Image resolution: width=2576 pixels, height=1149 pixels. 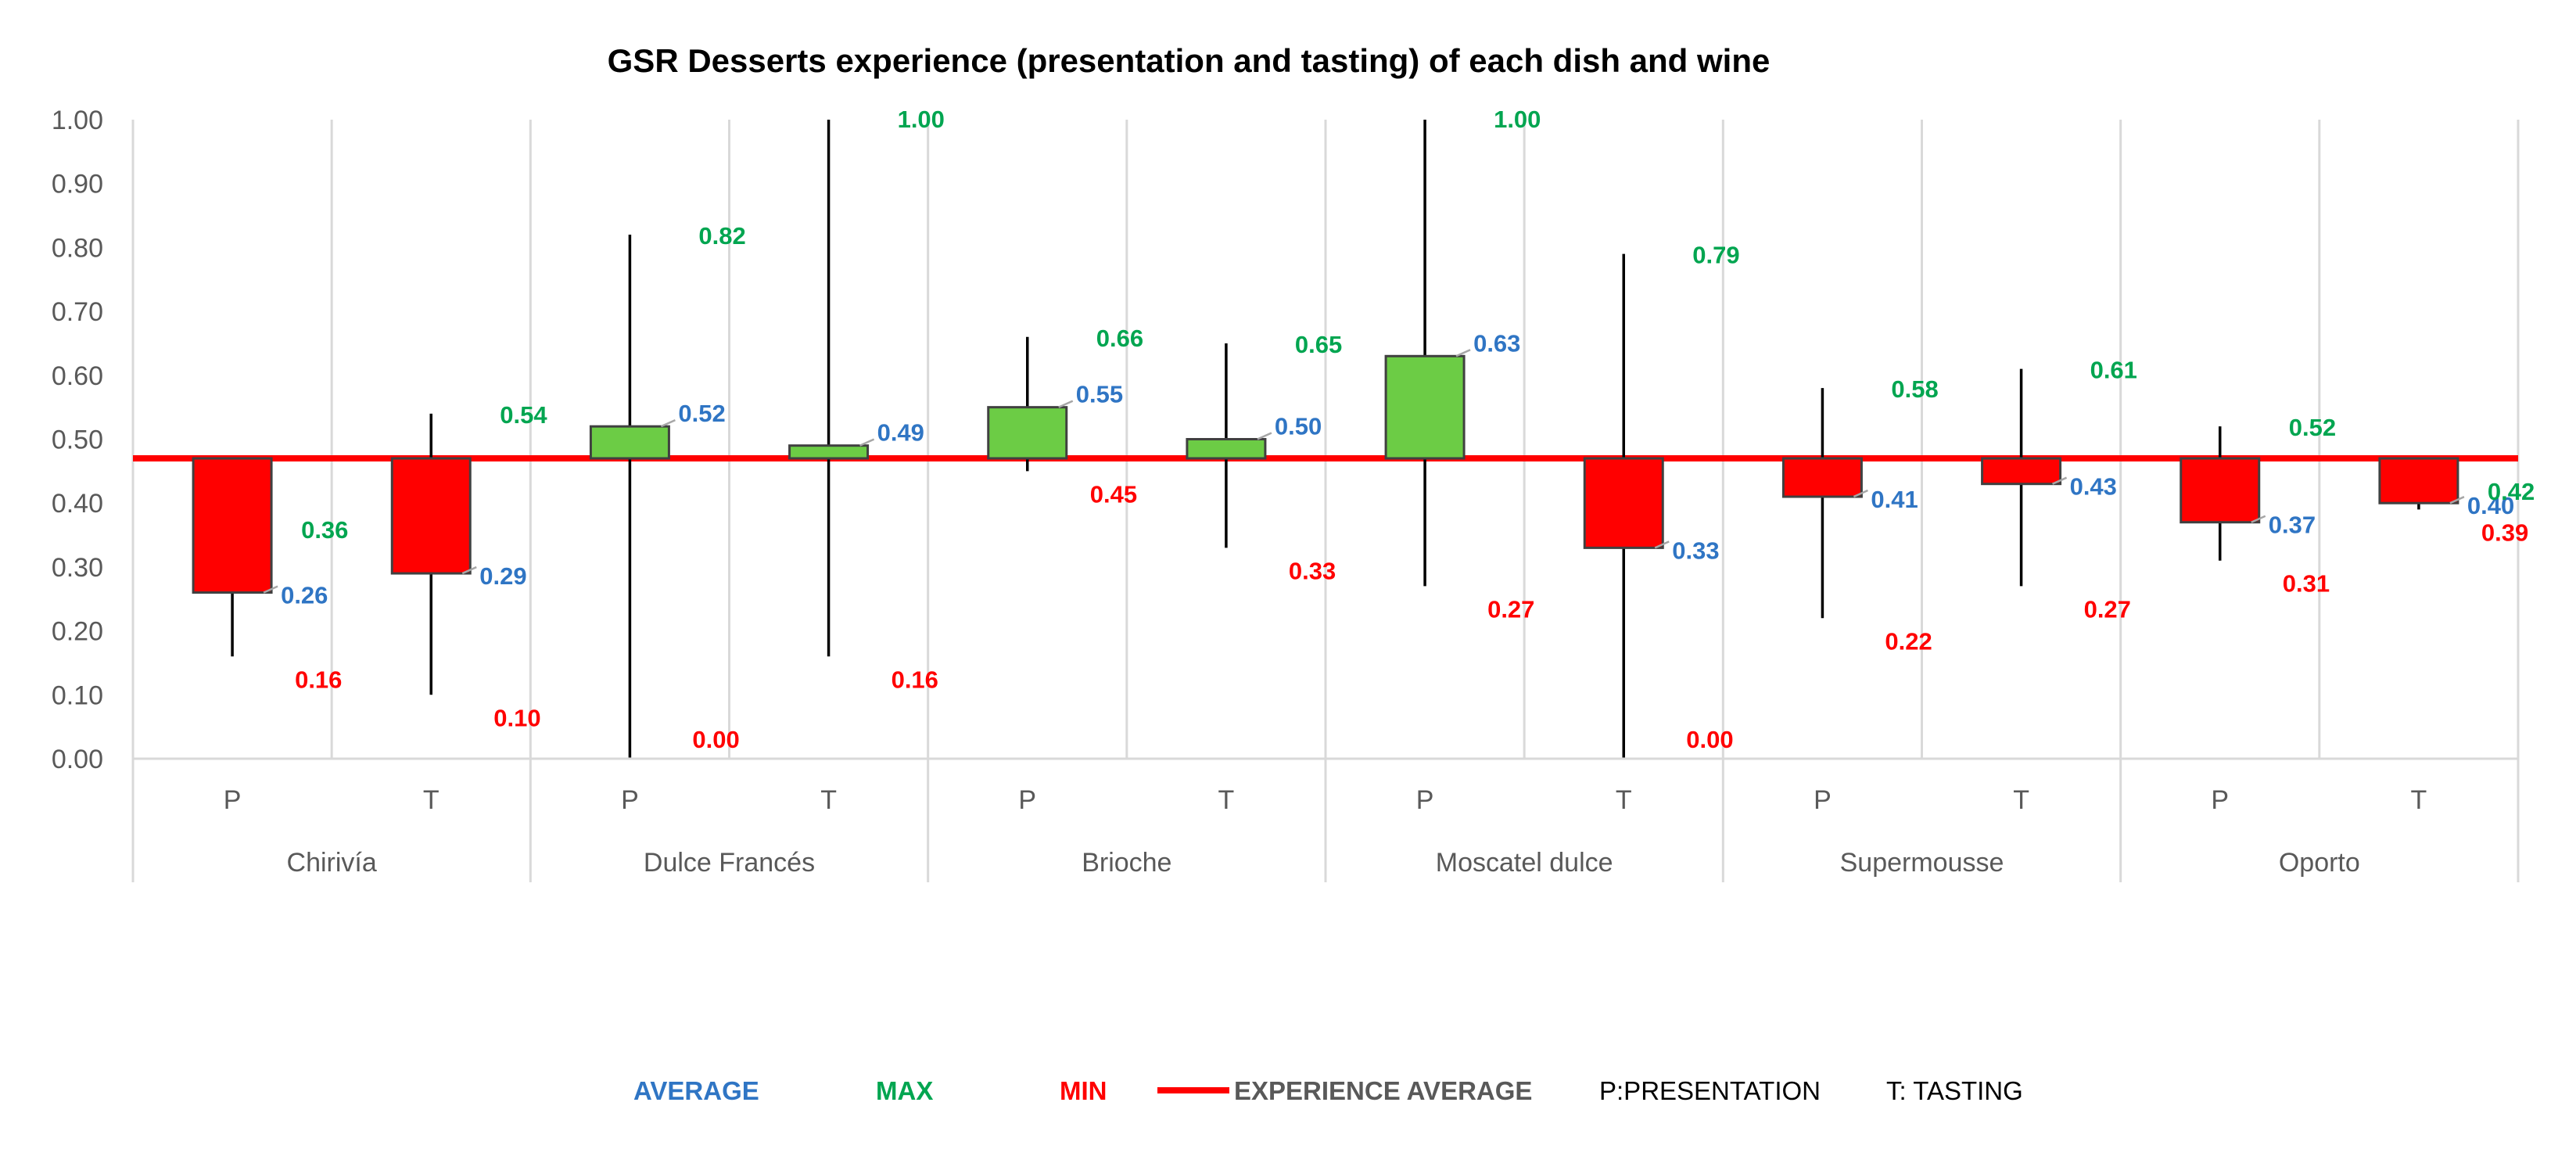 What do you see at coordinates (2312, 427) in the screenshot?
I see `max-data-label: 0.52` at bounding box center [2312, 427].